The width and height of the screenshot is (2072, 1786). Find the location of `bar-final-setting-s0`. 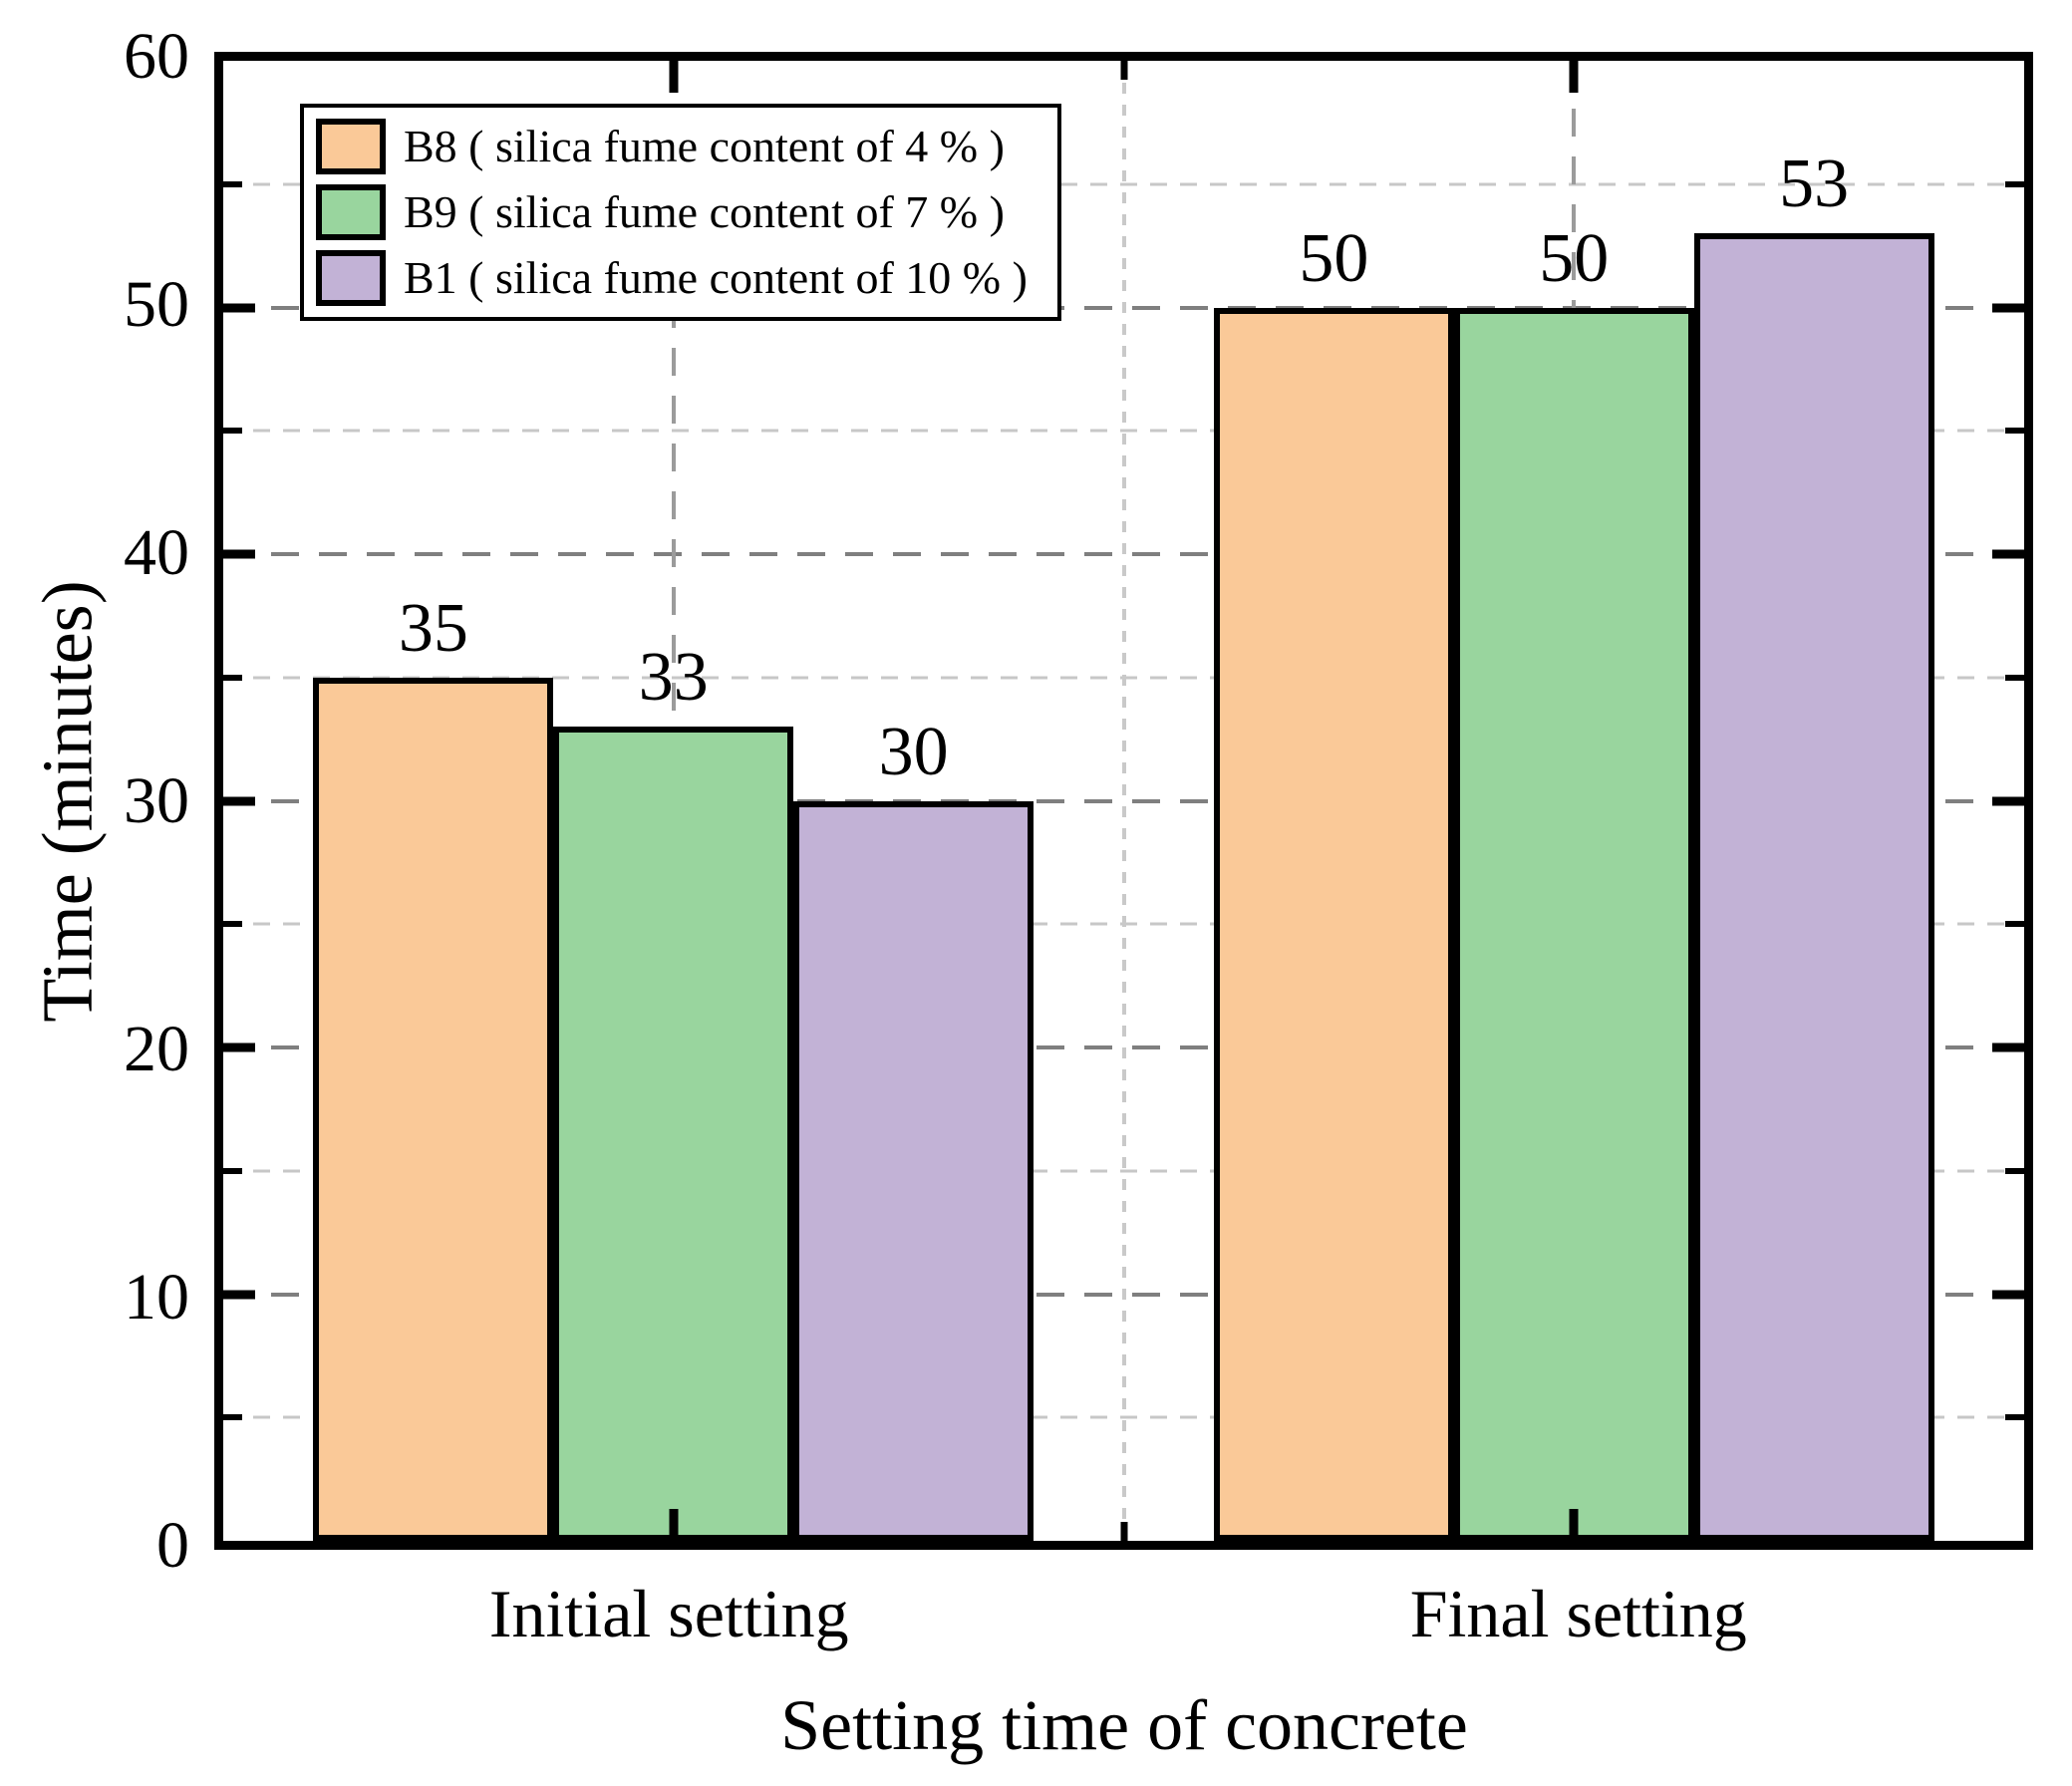

bar-final-setting-s0 is located at coordinates (1333, 924).